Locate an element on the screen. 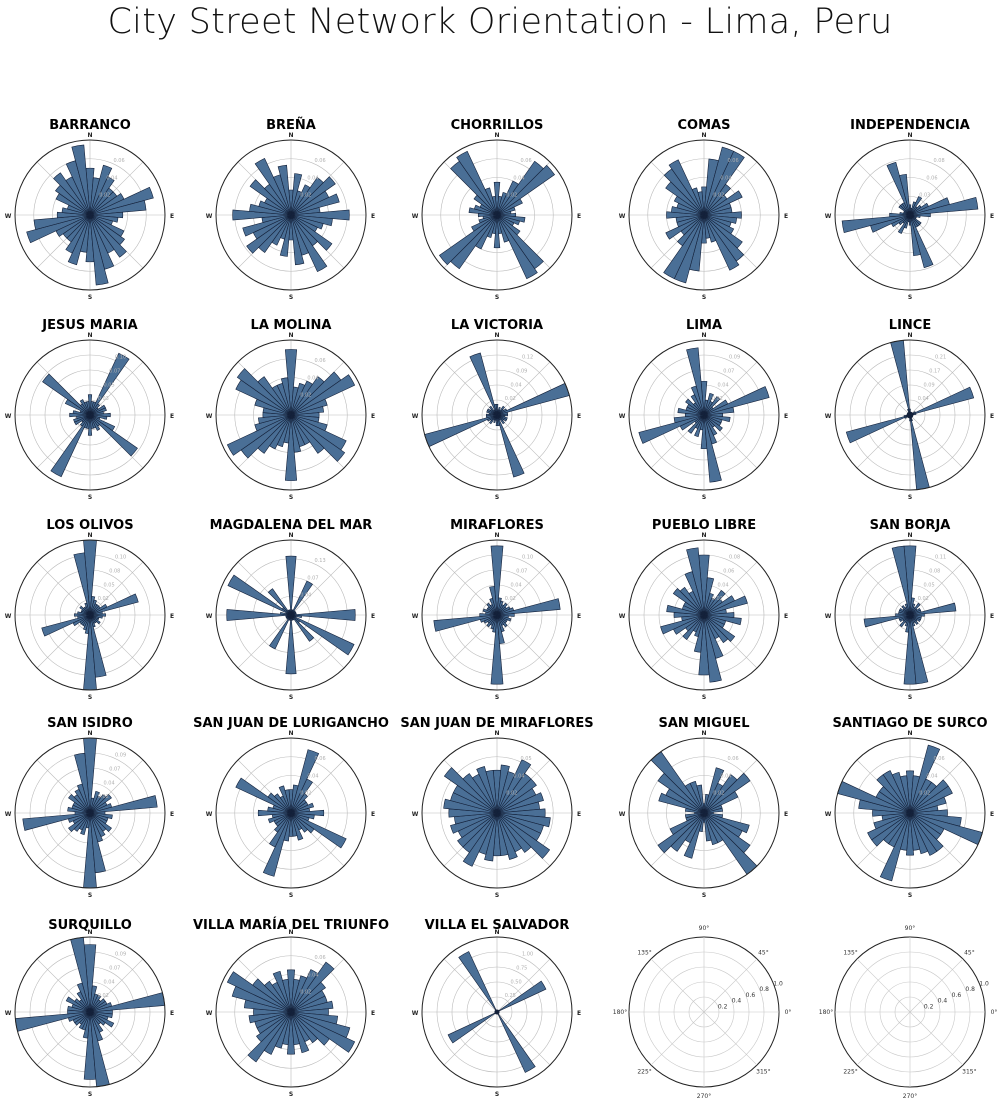  radial-tick-label: 0.50 is located at coordinates (516, 982).